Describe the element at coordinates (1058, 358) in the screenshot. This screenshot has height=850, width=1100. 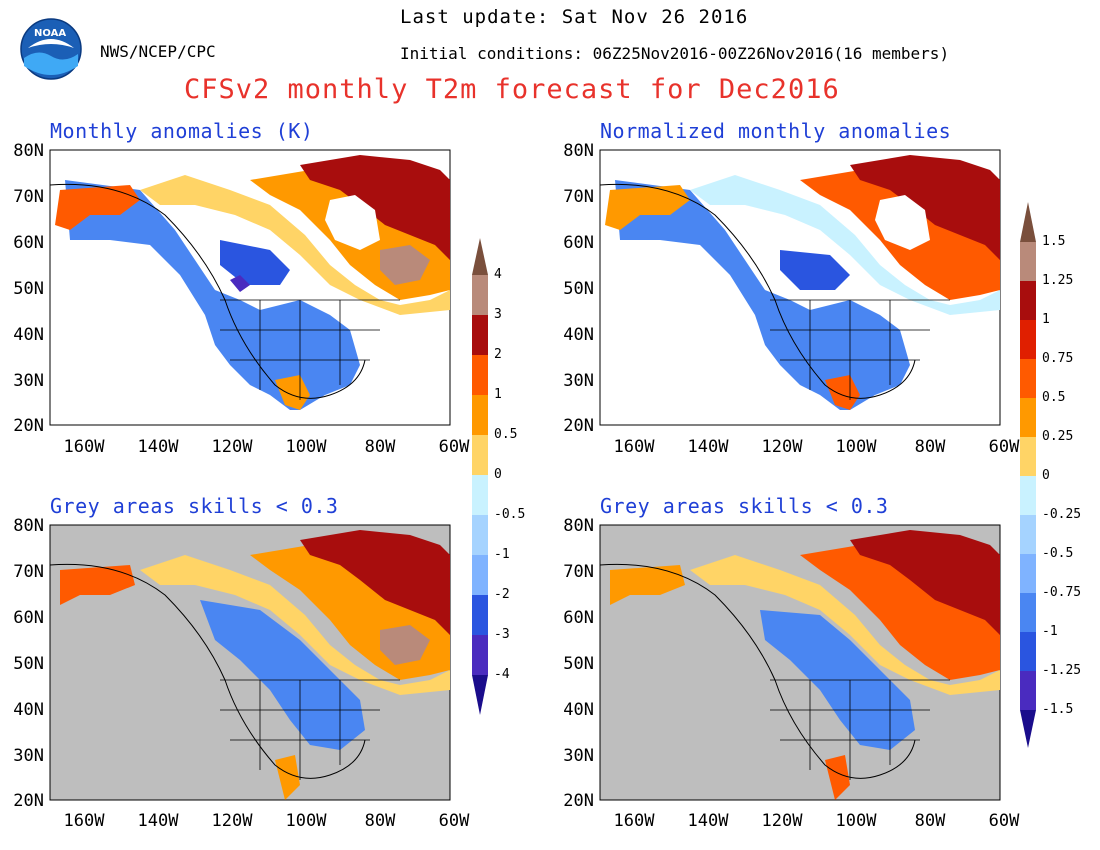
I see `colorbar-2-label: 0.75` at that location.